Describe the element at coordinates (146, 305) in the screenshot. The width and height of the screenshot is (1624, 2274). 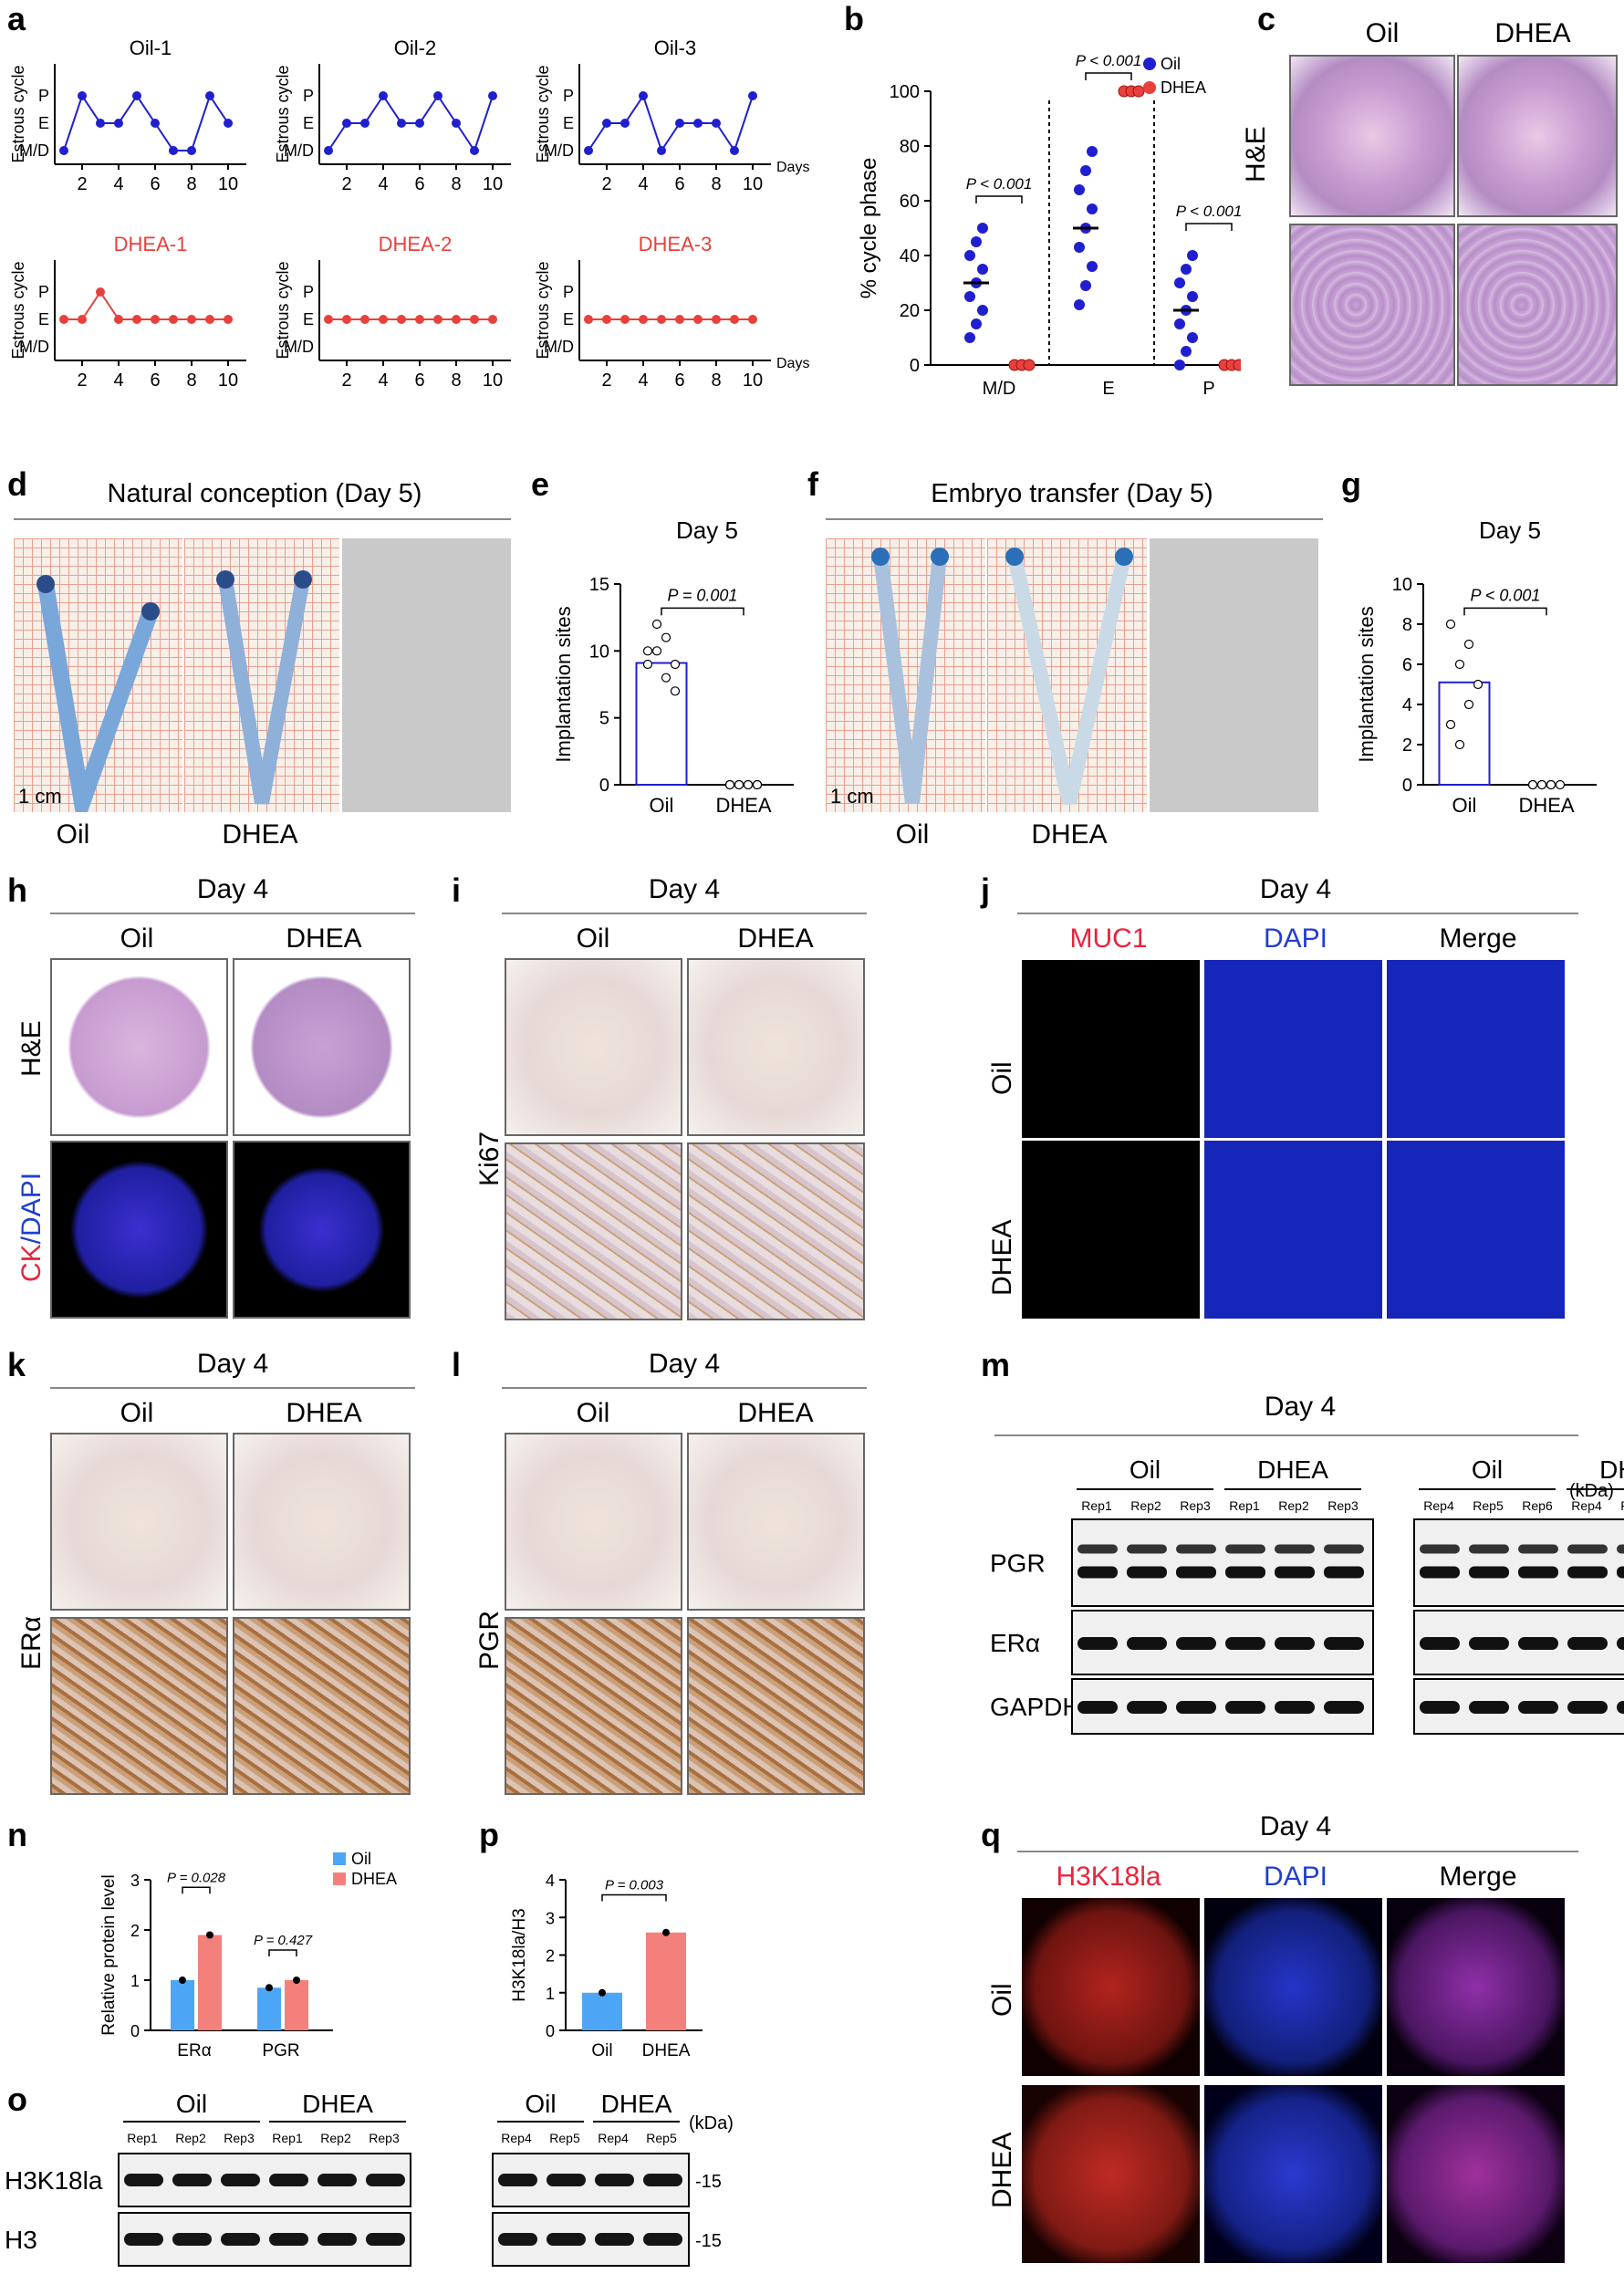
I see `a-cycle-line` at that location.